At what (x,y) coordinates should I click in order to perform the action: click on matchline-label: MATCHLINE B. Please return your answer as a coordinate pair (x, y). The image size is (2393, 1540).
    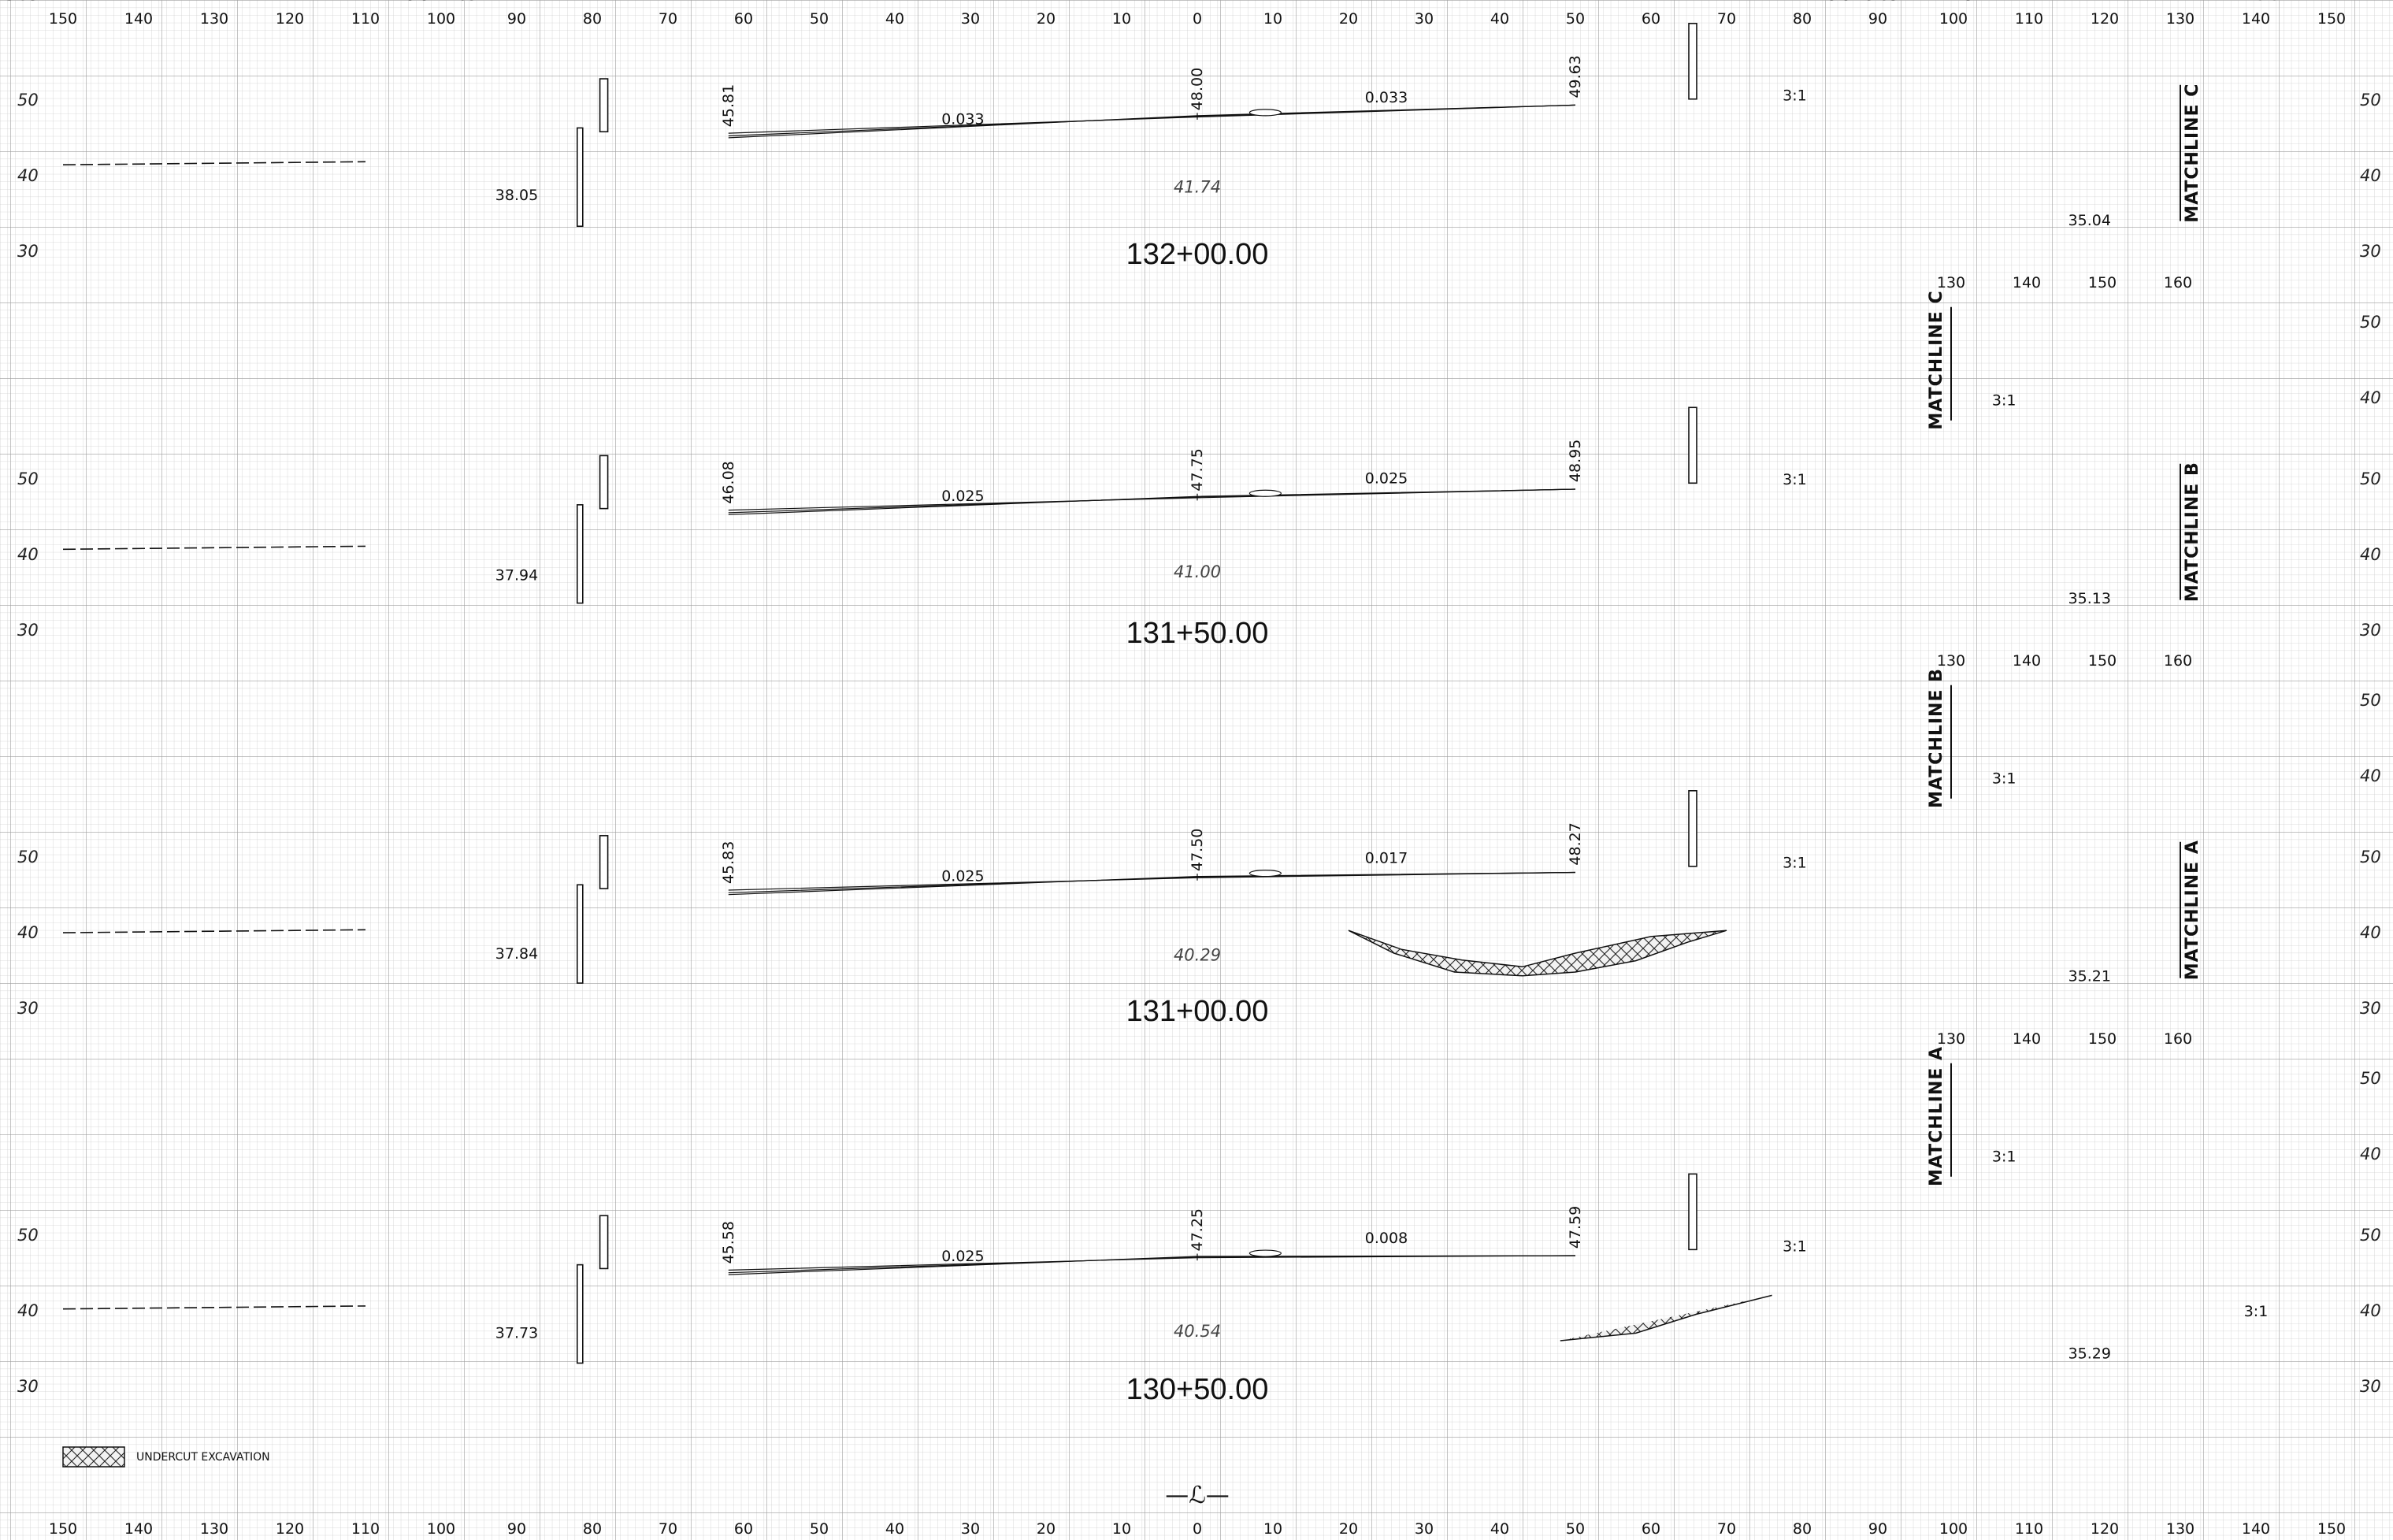
    Looking at the image, I should click on (2192, 532).